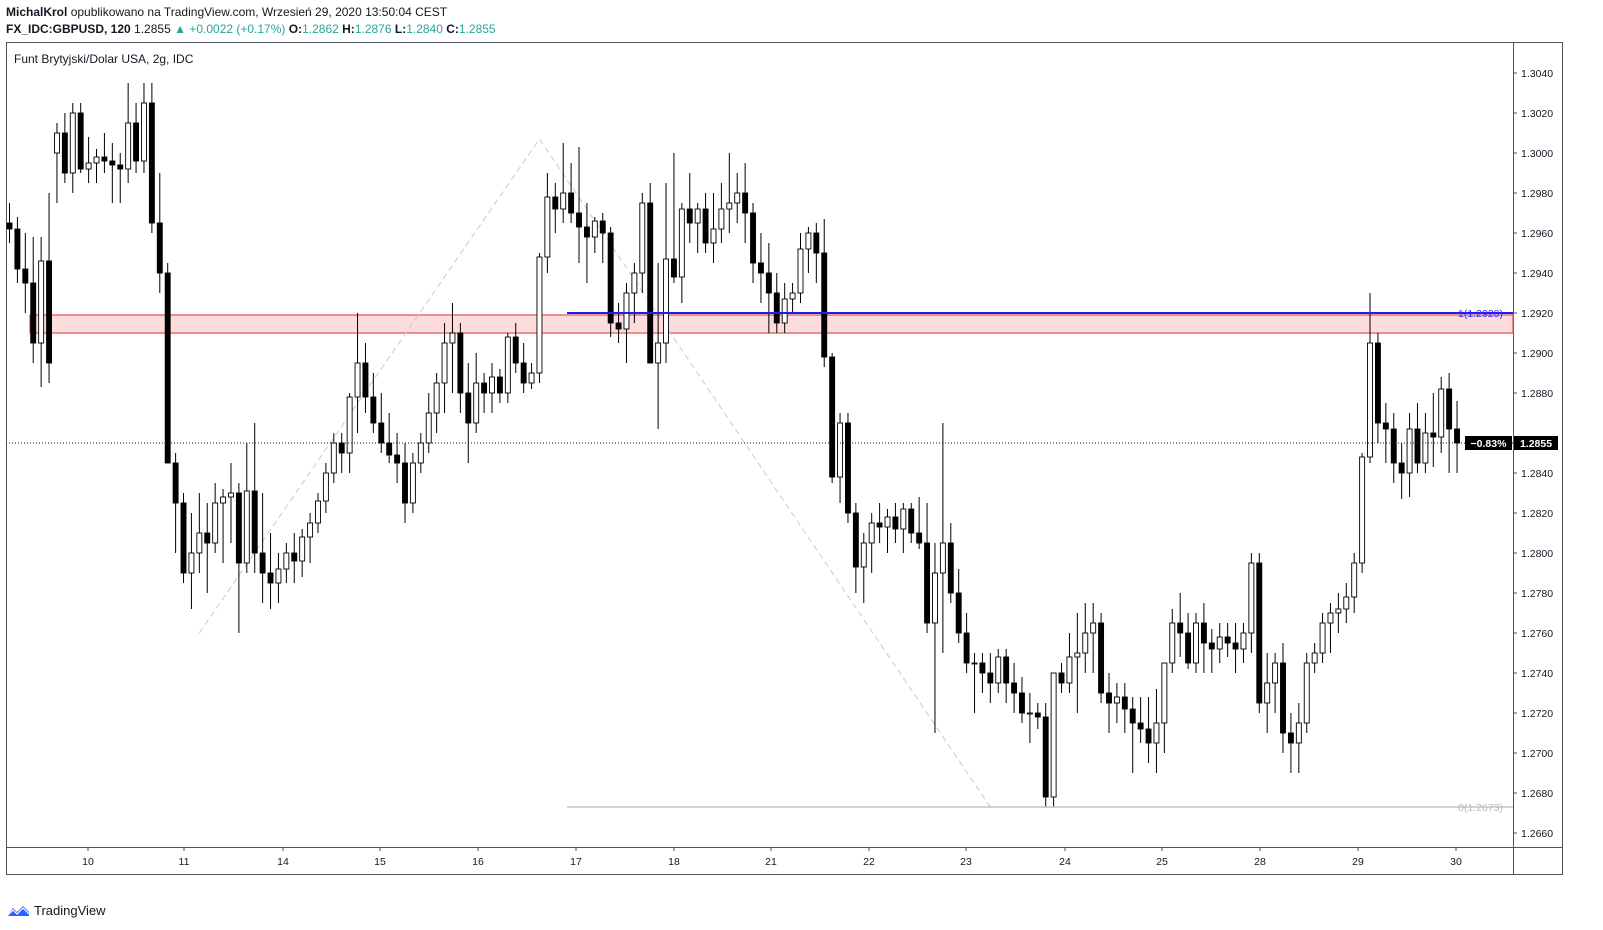  What do you see at coordinates (1358, 862) in the screenshot?
I see `x-tick-label: 29` at bounding box center [1358, 862].